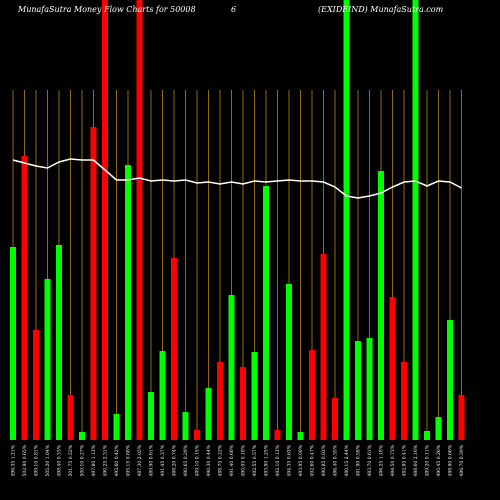 Image resolution: width=500 pixels, height=500 pixels. What do you see at coordinates (209, 460) in the screenshot?
I see `x-tick-label: 490.30 0.44%` at bounding box center [209, 460].